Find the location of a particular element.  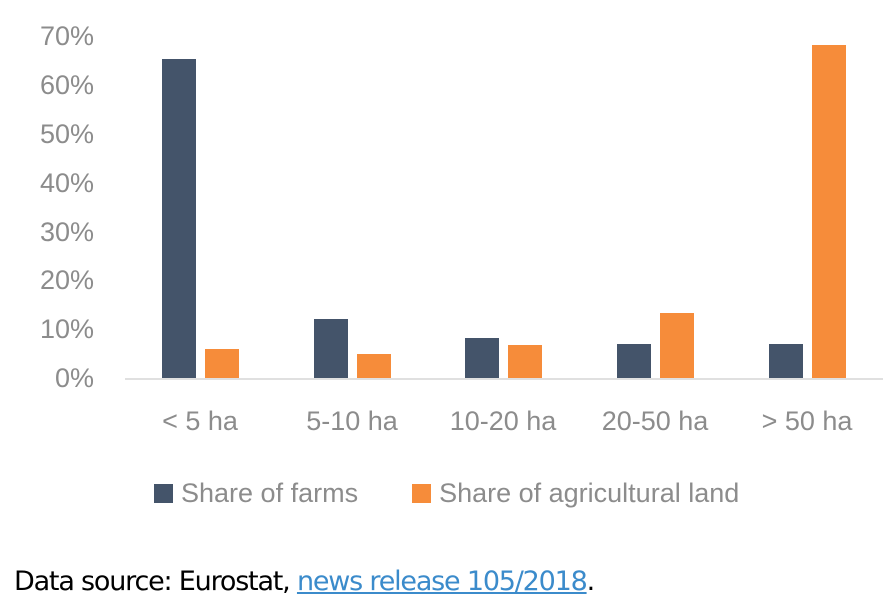

legend-item: Share of agricultural land is located at coordinates (575, 493).